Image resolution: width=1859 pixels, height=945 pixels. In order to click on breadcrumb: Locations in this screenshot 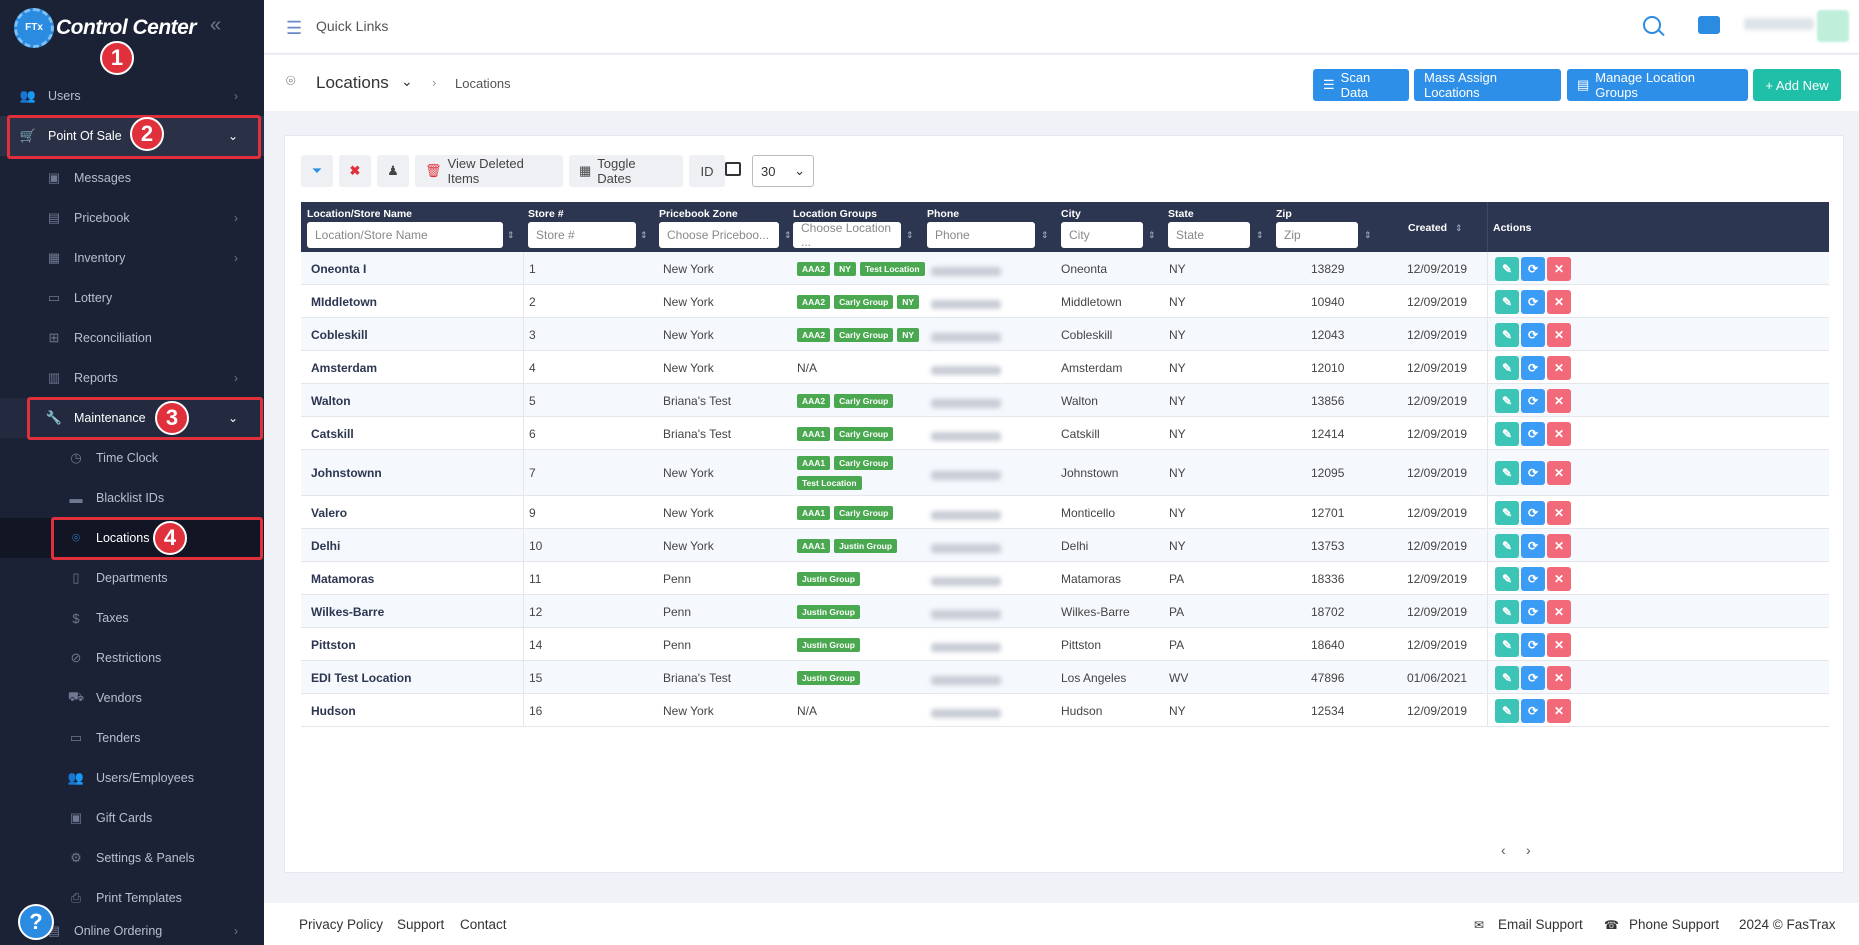, I will do `click(483, 83)`.